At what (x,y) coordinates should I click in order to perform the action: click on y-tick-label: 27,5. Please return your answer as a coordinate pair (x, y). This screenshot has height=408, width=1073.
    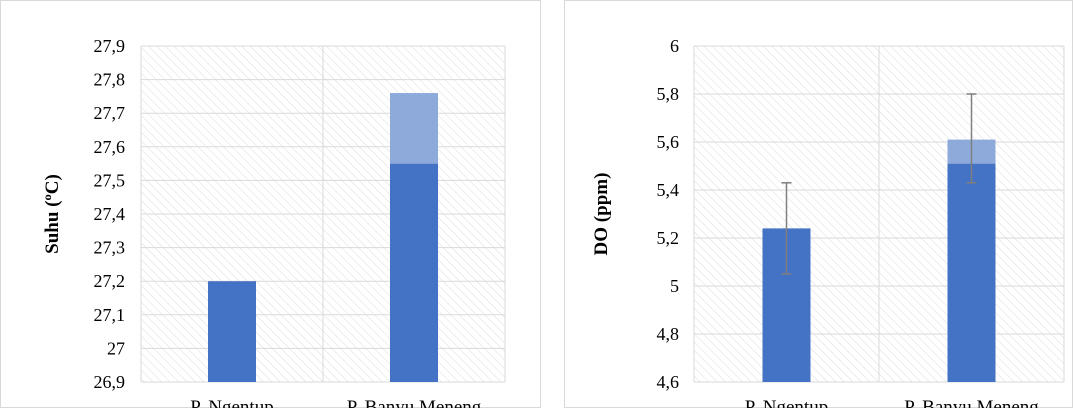
    Looking at the image, I should click on (110, 180).